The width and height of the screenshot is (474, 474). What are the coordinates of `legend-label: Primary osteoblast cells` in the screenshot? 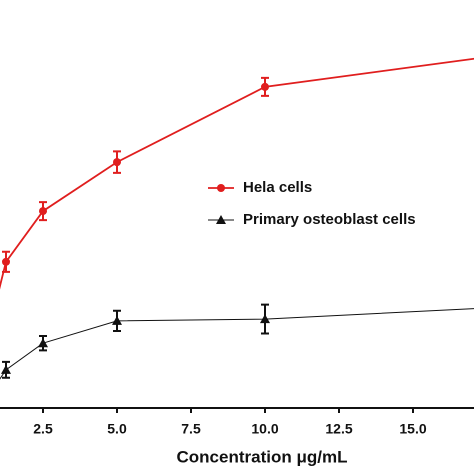 It's located at (329, 219).